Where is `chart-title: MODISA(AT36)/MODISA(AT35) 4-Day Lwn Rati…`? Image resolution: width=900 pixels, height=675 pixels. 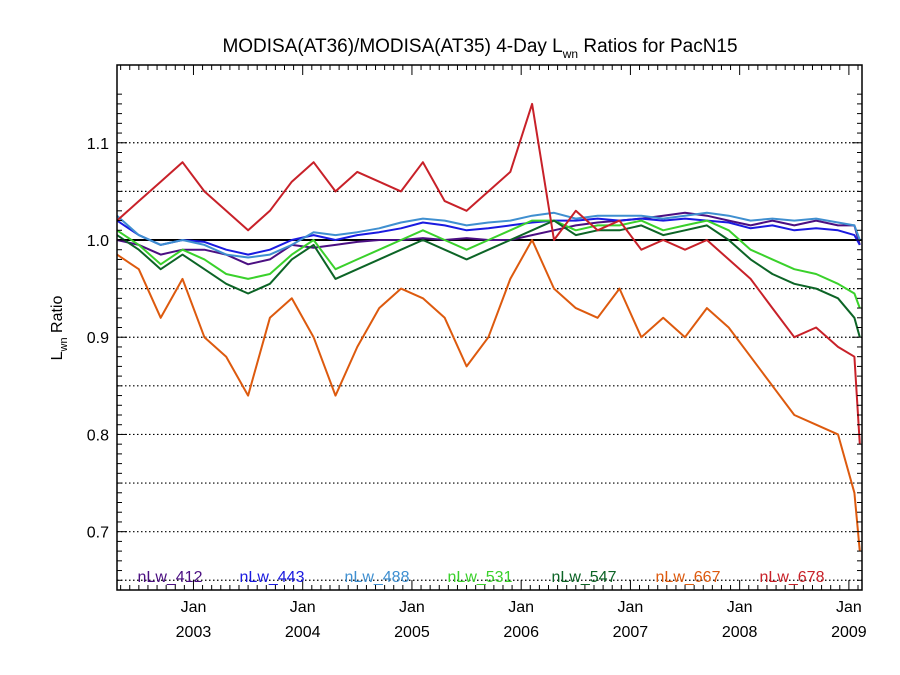
chart-title: MODISA(AT36)/MODISA(AT35) 4-Day Lwn Rati… is located at coordinates (479, 48).